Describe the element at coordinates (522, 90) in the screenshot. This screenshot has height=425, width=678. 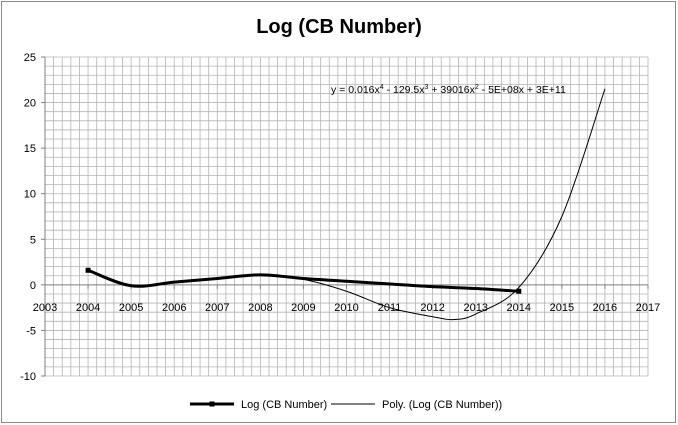
I see `equation-suffix: - 5E+08x + 3E+11` at that location.